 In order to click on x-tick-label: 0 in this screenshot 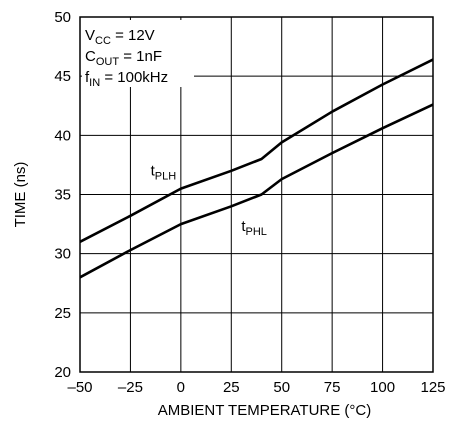, I will do `click(181, 387)`.